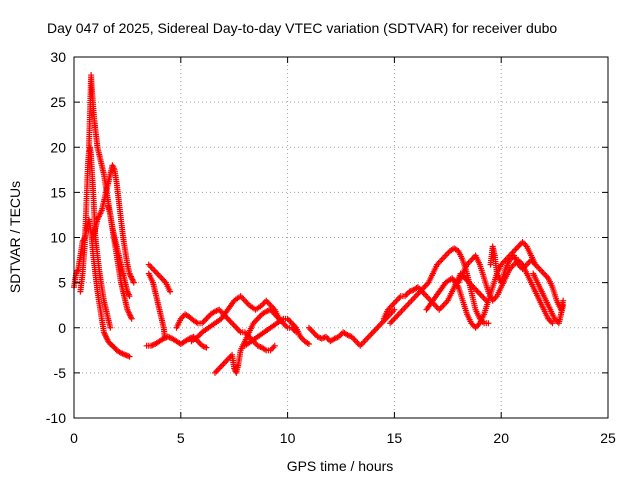  I want to click on y-tick-label: 5, so click(62, 283).